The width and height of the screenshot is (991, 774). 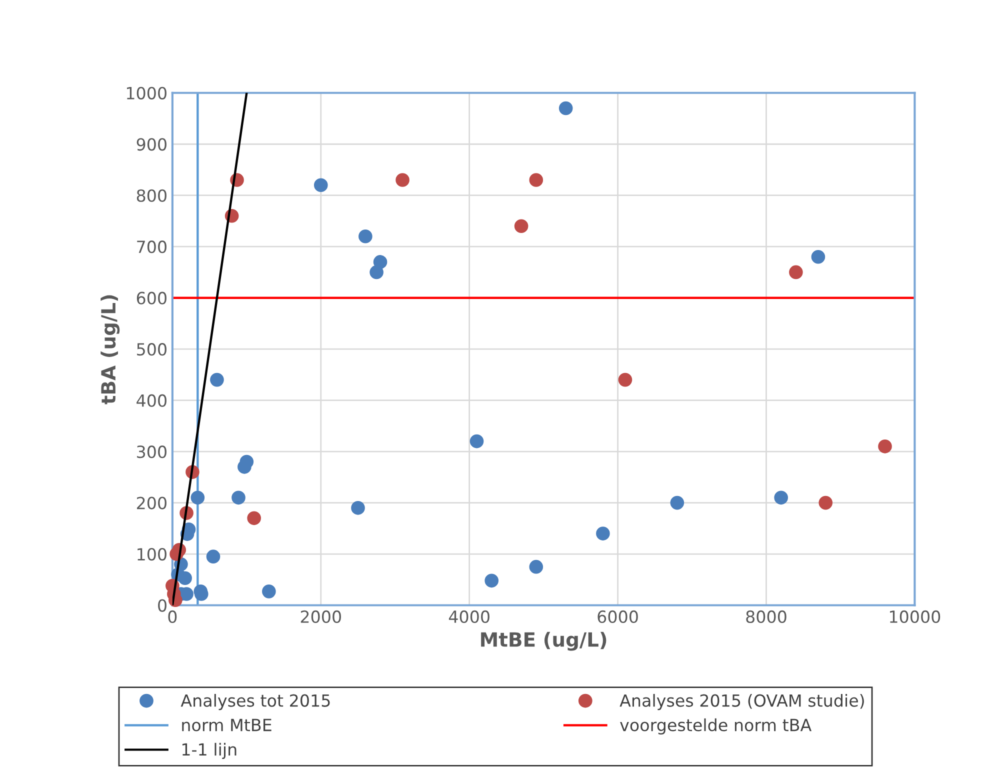 What do you see at coordinates (543, 641) in the screenshot?
I see `x-axis-title: MtBE (ug/L)` at bounding box center [543, 641].